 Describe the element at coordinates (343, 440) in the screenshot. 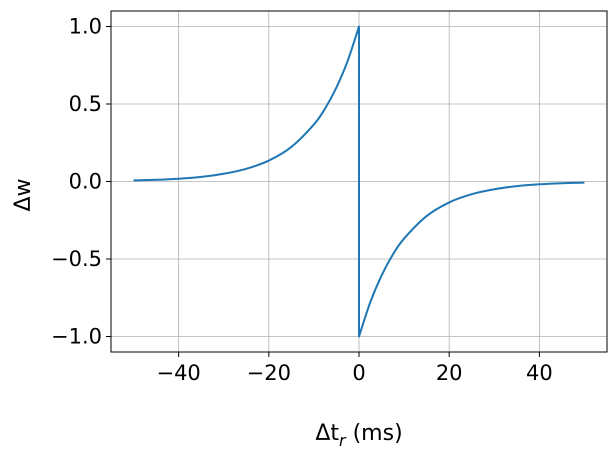

I see `x-axis-label-subscript: r` at that location.